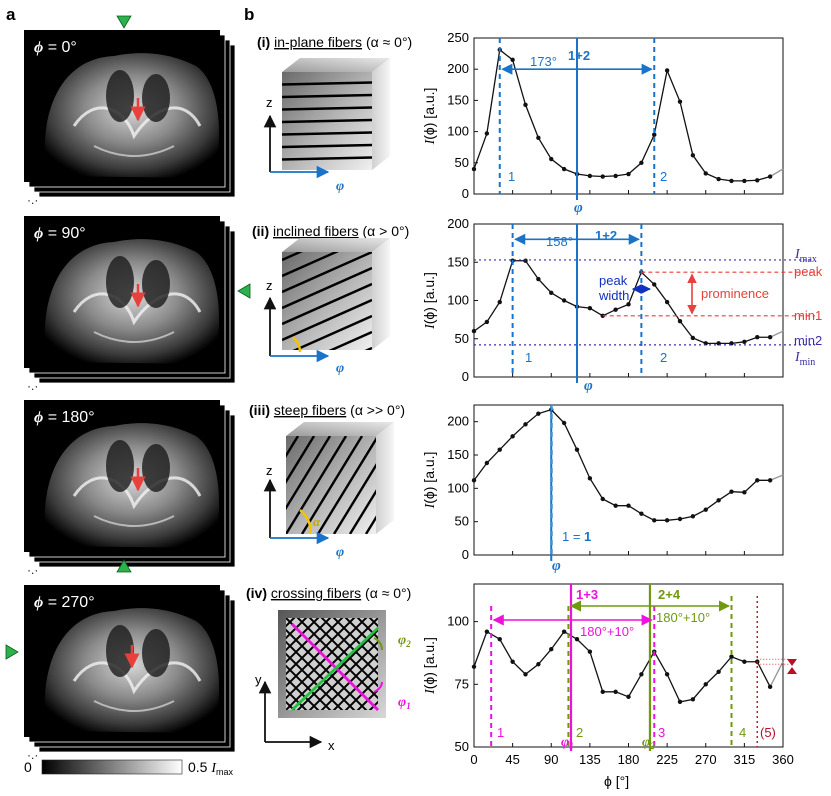 This screenshot has height=796, width=831. I want to click on brain-stack-3: ·.· ϕ = 270°, so click(120, 673).